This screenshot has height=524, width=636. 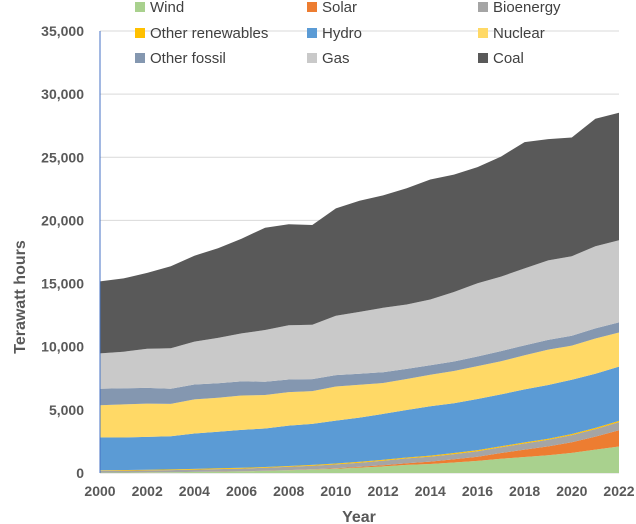 What do you see at coordinates (519, 33) in the screenshot?
I see `legend-label: Nuclear` at bounding box center [519, 33].